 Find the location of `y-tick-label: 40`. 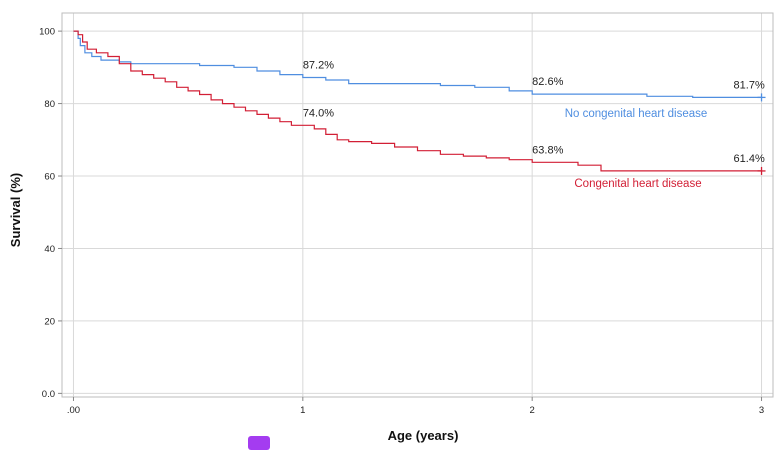

y-tick-label: 40 is located at coordinates (49, 249).